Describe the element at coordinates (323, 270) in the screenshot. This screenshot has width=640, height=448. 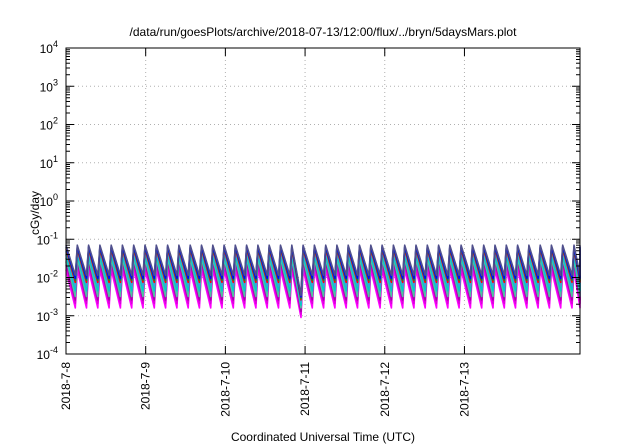
I see `series-line` at that location.